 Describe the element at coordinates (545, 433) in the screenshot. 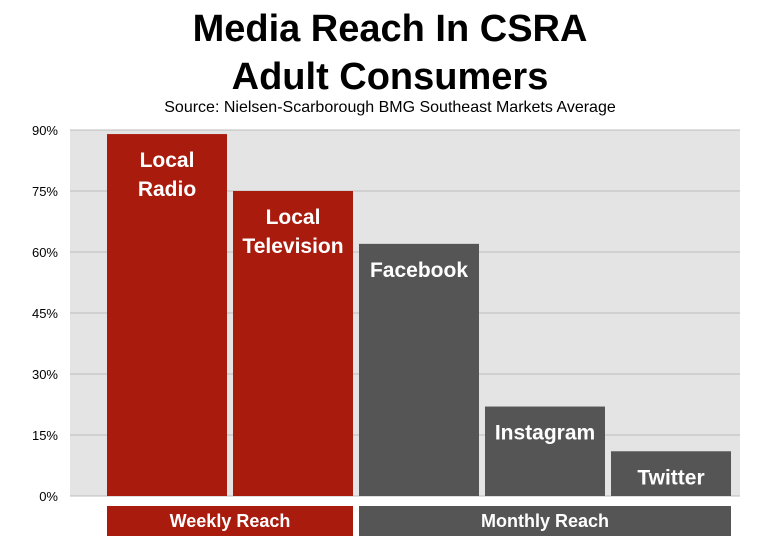

I see `bar-label: Instagram` at that location.